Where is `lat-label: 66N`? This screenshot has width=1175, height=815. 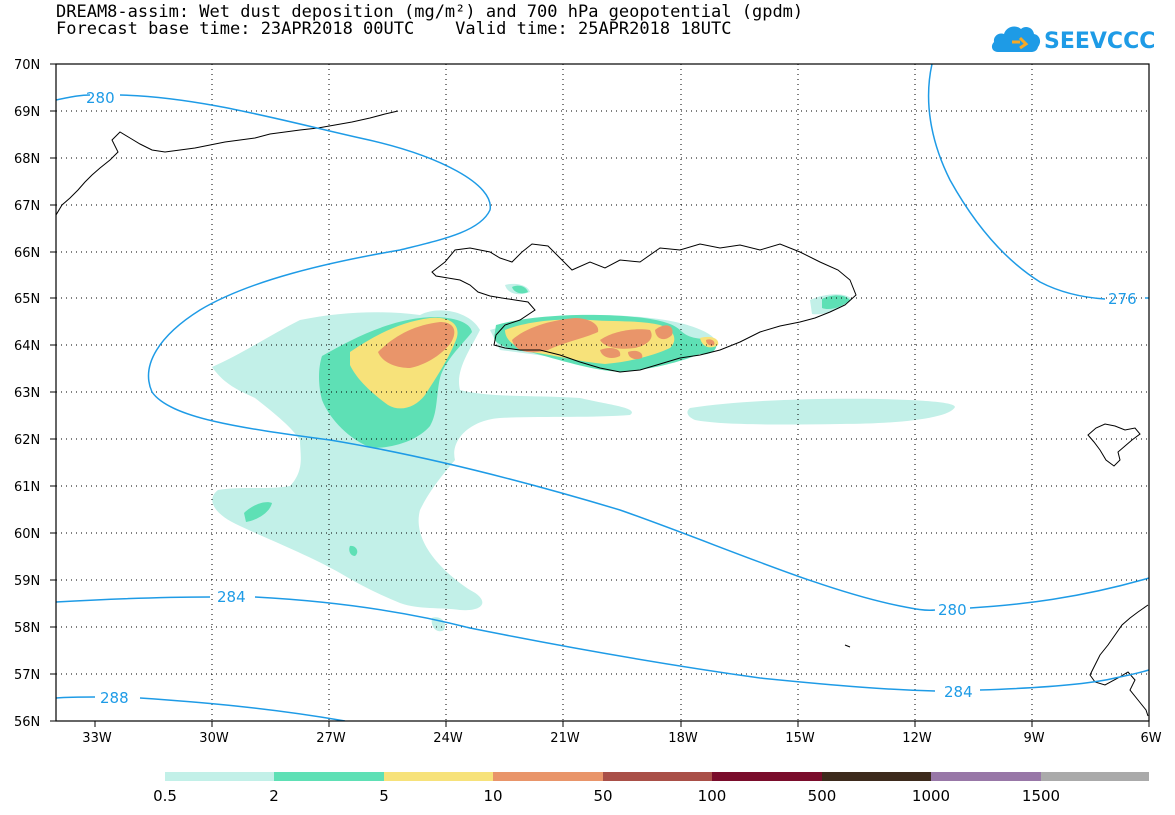
lat-label: 66N is located at coordinates (27, 253).